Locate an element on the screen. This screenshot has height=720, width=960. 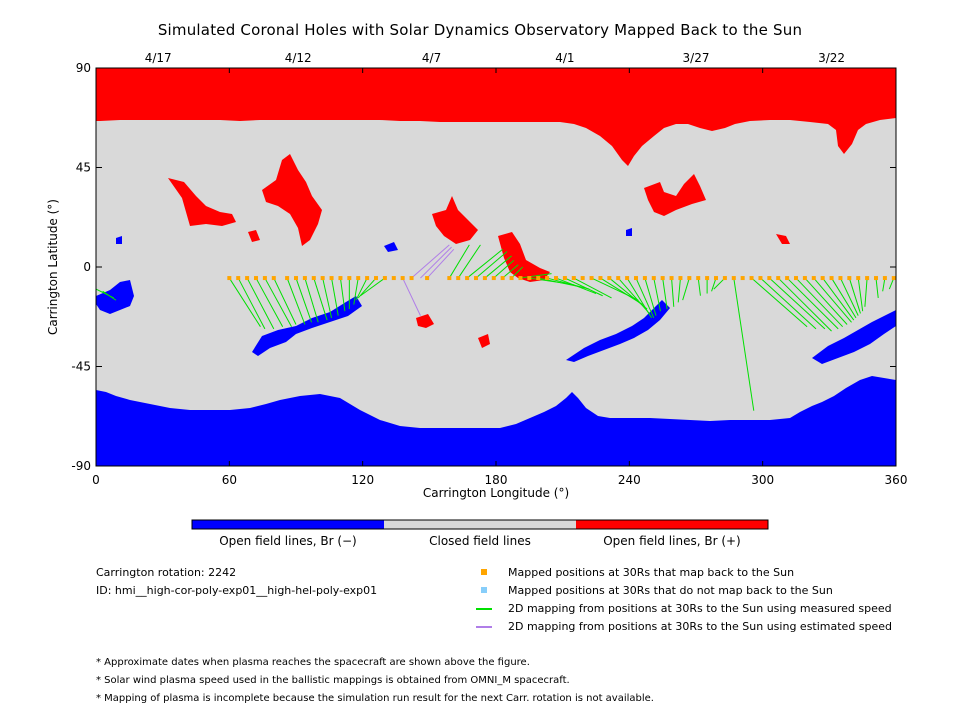
legend-marker-not-mapped-back is located at coordinates (484, 590).